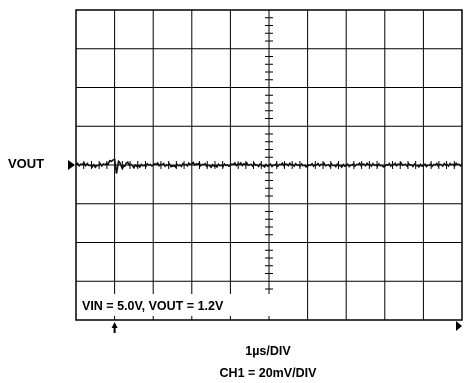 Image resolution: width=466 pixels, height=383 pixels. I want to click on conditions-annotation: VIN = 5.0V, VOUT = 1.2V, so click(153, 306).